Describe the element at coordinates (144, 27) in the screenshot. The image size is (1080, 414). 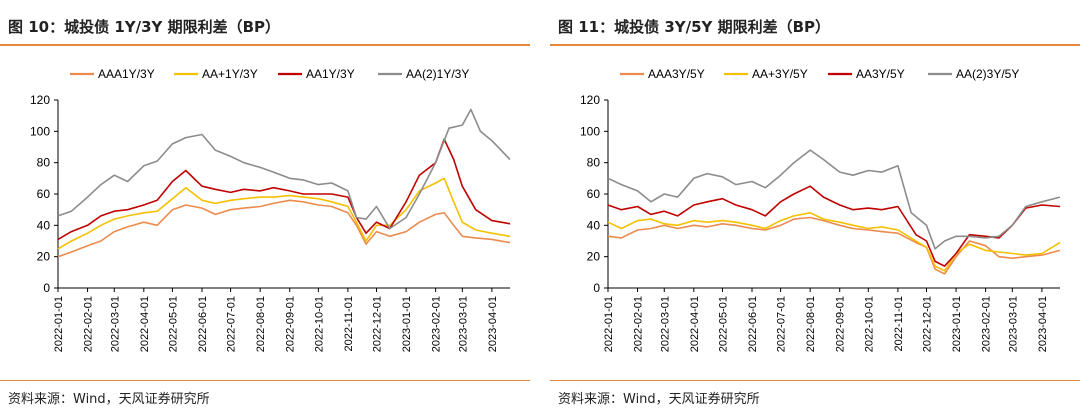
I see `chart-title: 图 10：城投债 1Y/3Y 期限利差（BP）` at that location.